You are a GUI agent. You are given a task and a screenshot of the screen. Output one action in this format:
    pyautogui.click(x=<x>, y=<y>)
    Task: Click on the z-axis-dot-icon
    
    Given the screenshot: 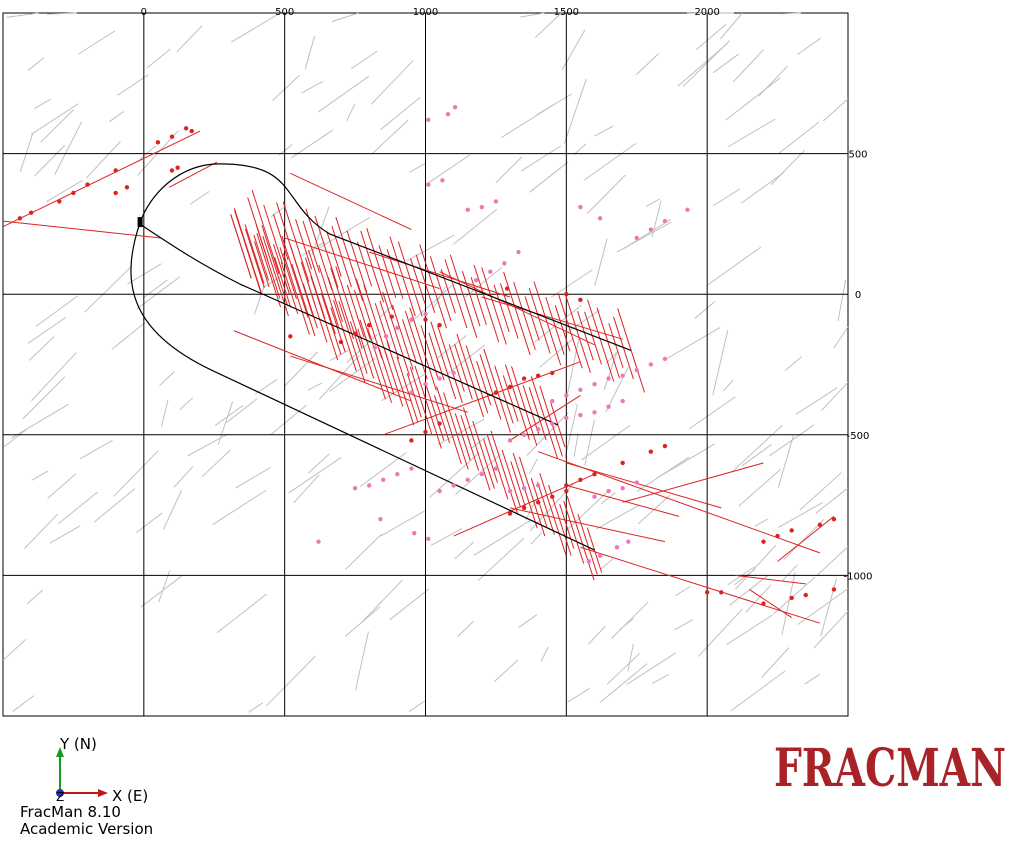 What is the action you would take?
    pyautogui.click(x=60, y=793)
    